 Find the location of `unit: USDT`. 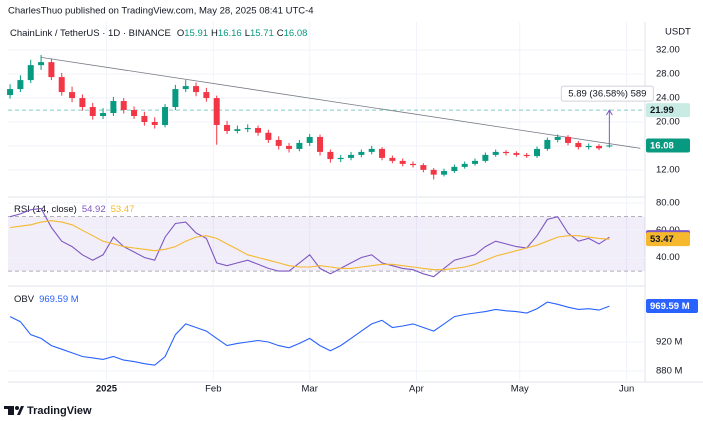

unit: USDT is located at coordinates (678, 32).